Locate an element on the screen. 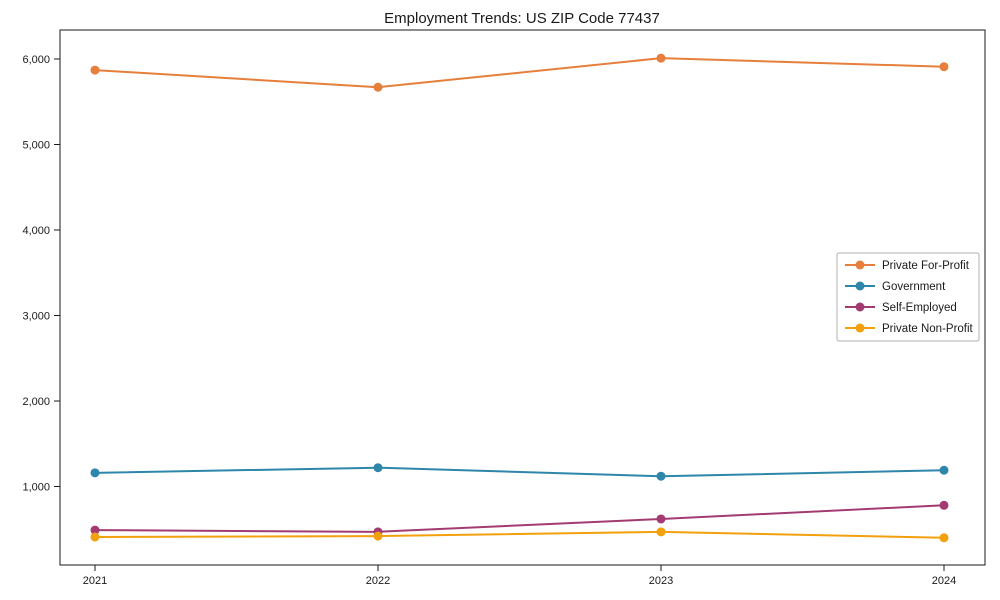 The image size is (1000, 600). legend-box is located at coordinates (908, 297).